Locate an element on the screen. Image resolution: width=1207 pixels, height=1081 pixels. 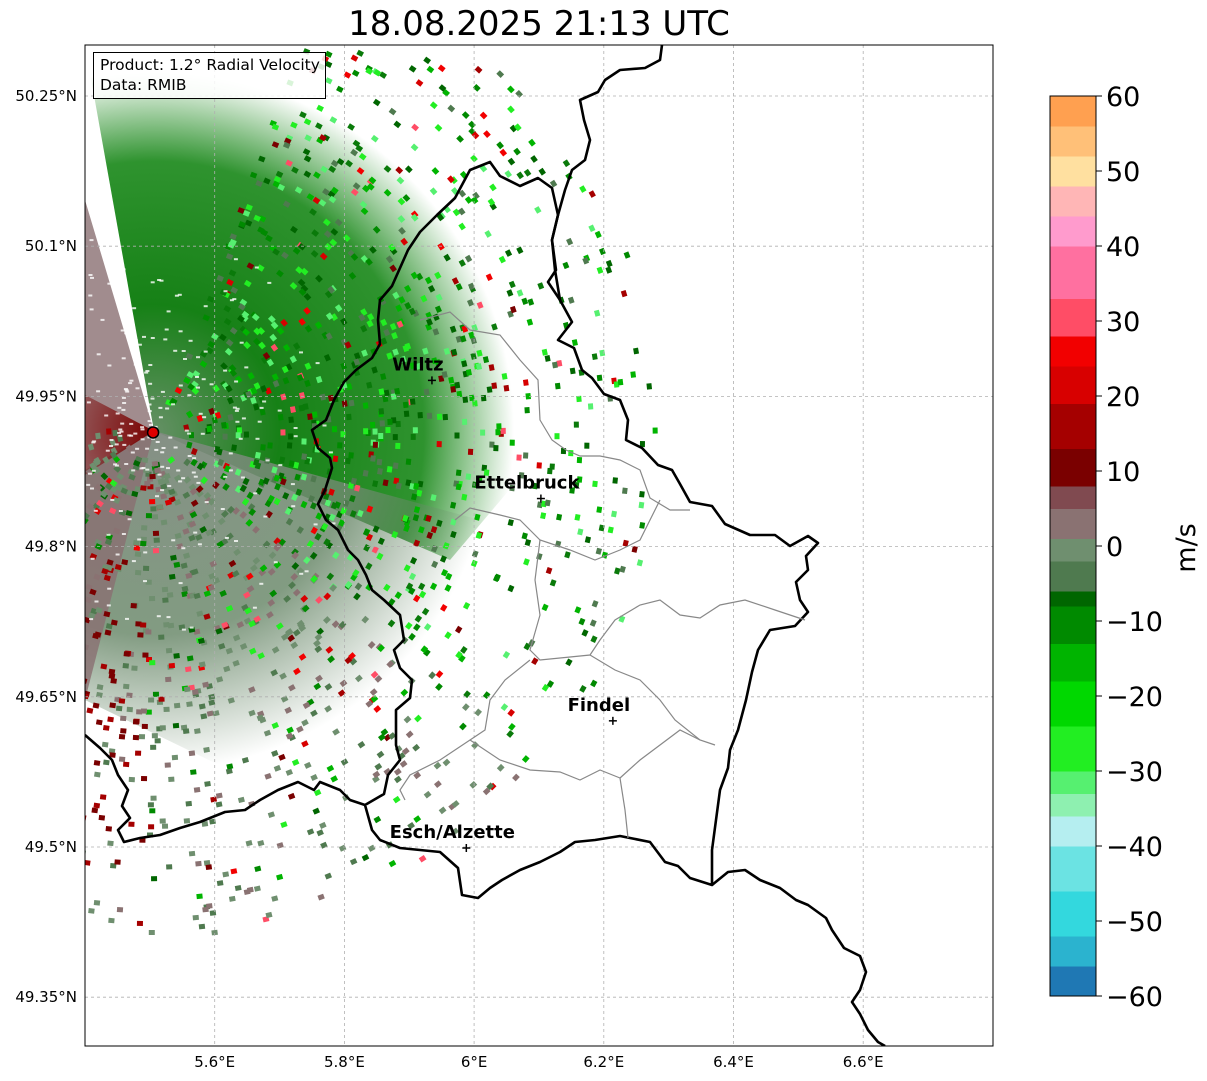
germany-france-border is located at coordinates (798, 957).